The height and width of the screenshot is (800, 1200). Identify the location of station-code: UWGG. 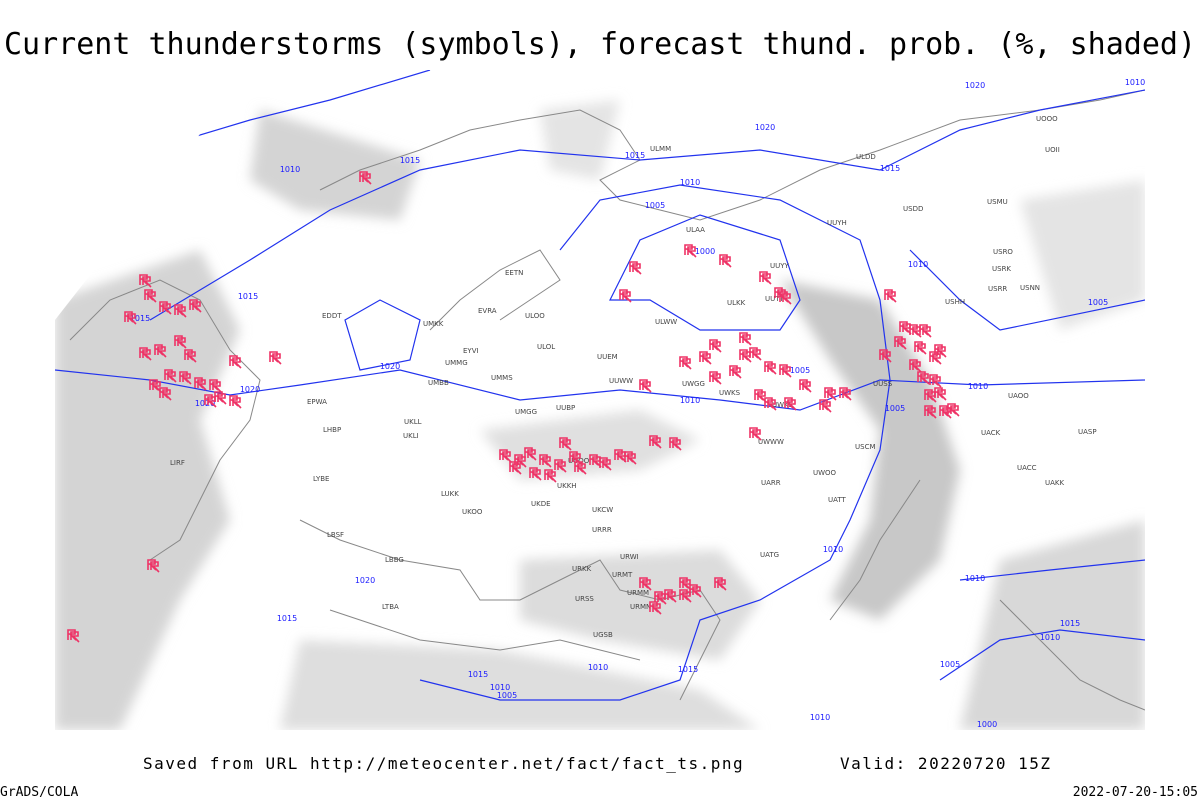
(693, 384).